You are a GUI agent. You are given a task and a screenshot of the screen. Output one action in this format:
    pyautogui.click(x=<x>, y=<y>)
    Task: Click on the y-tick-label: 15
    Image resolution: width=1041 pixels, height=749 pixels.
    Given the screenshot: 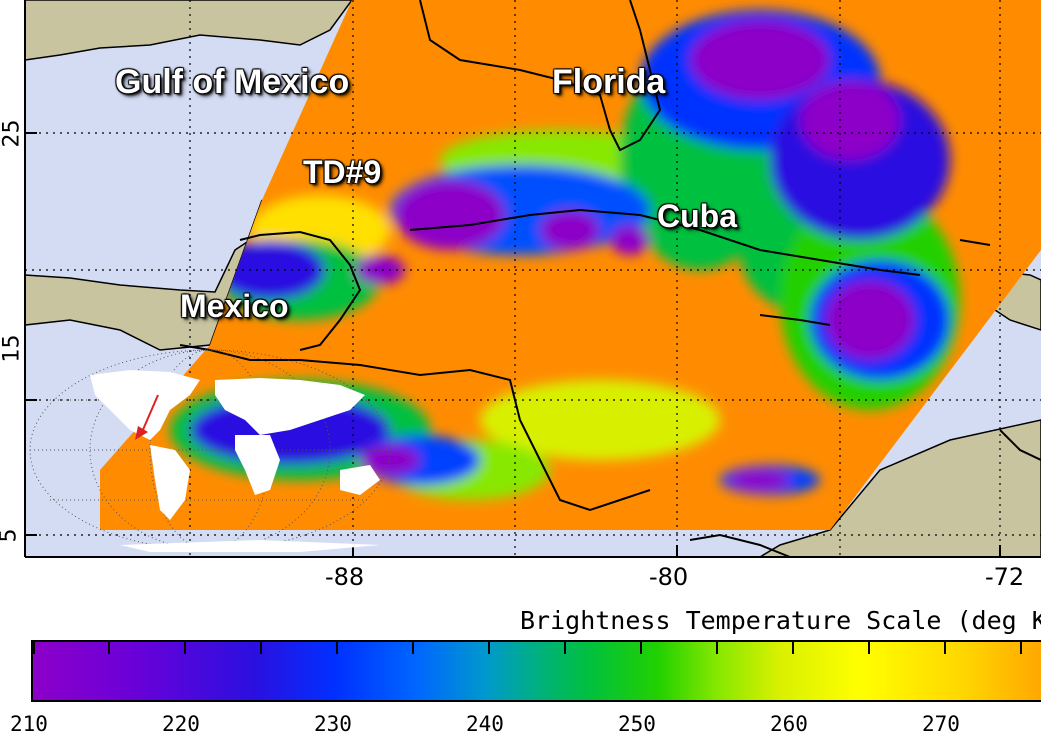 What is the action you would take?
    pyautogui.click(x=12, y=348)
    